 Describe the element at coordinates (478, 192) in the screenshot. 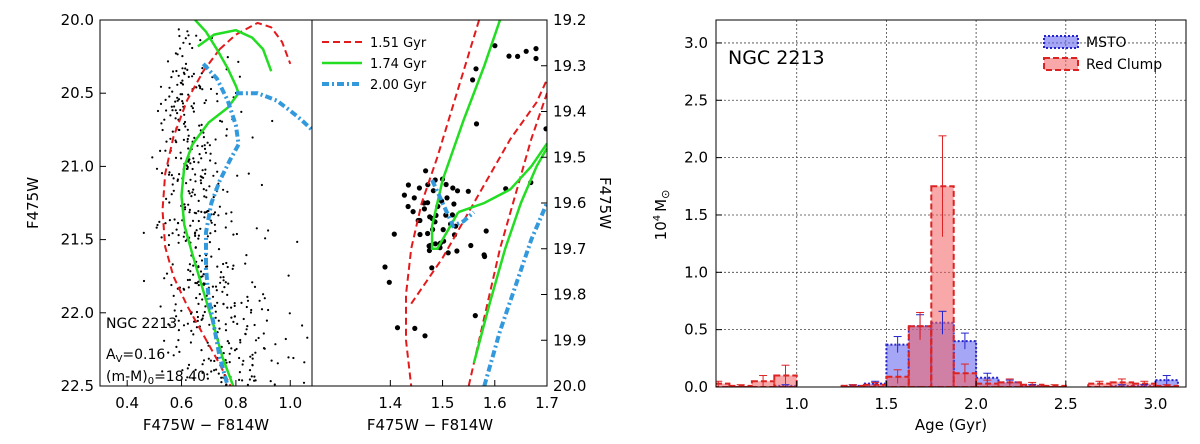

I see `zoom-isochrone-1-51-Gyr` at that location.